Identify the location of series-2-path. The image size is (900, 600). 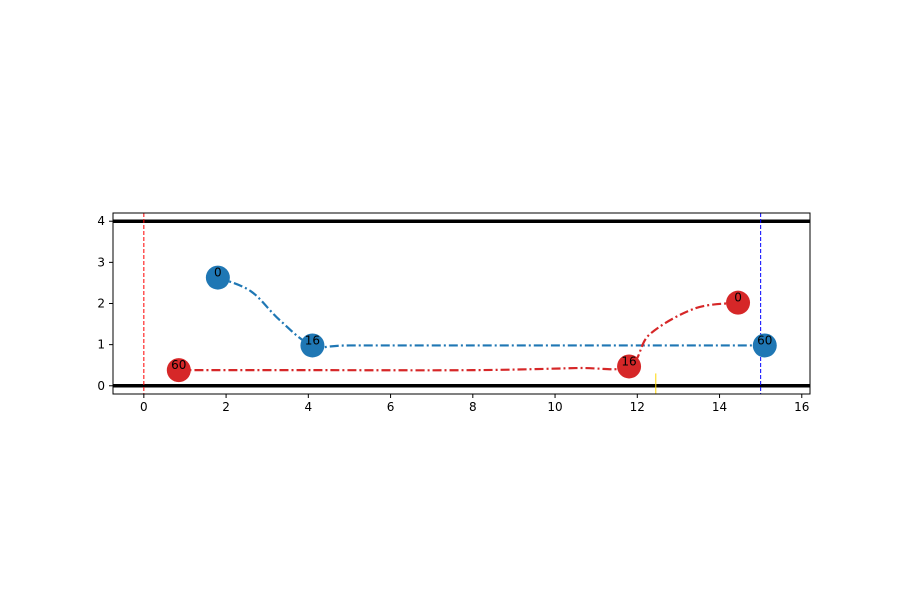
(458, 336).